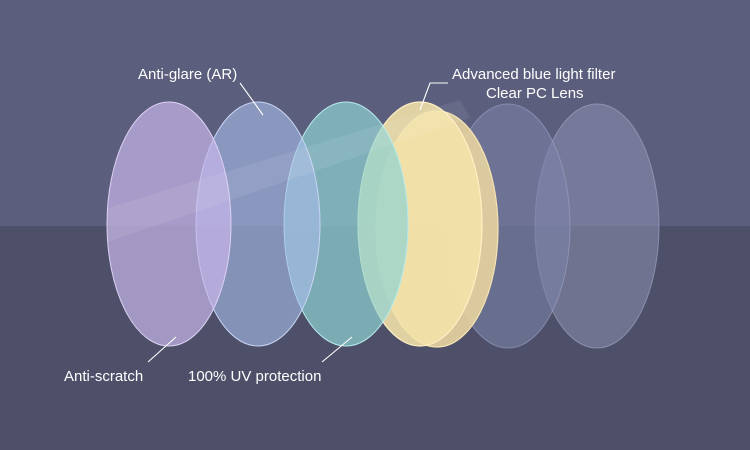 This screenshot has width=750, height=450. I want to click on callout-line-anti-glare, so click(251, 99).